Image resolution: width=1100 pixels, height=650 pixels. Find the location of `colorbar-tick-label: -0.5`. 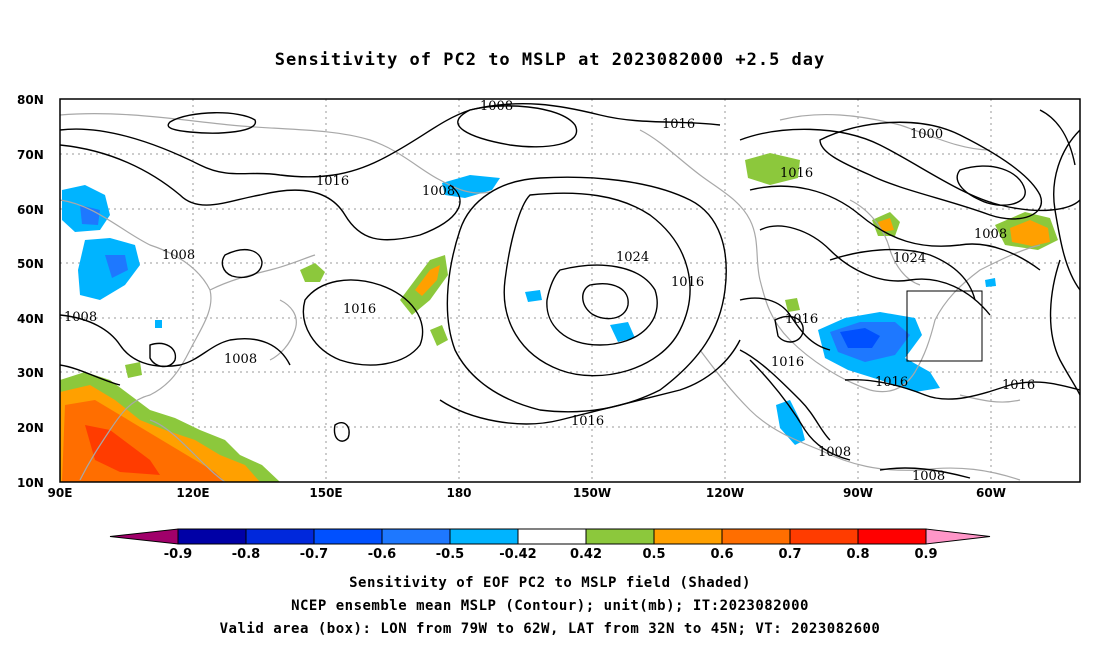

colorbar-tick-label: -0.5 is located at coordinates (450, 554).